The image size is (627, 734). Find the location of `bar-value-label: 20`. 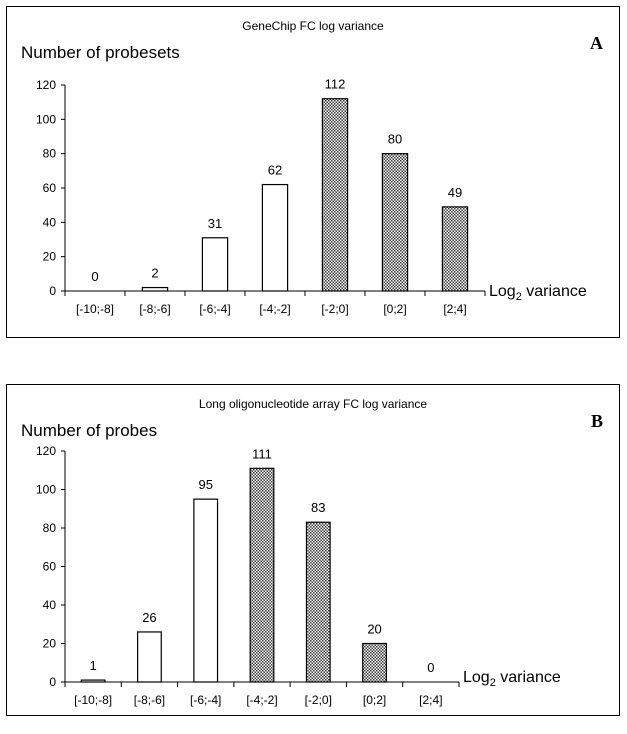

bar-value-label: 20 is located at coordinates (374, 629).